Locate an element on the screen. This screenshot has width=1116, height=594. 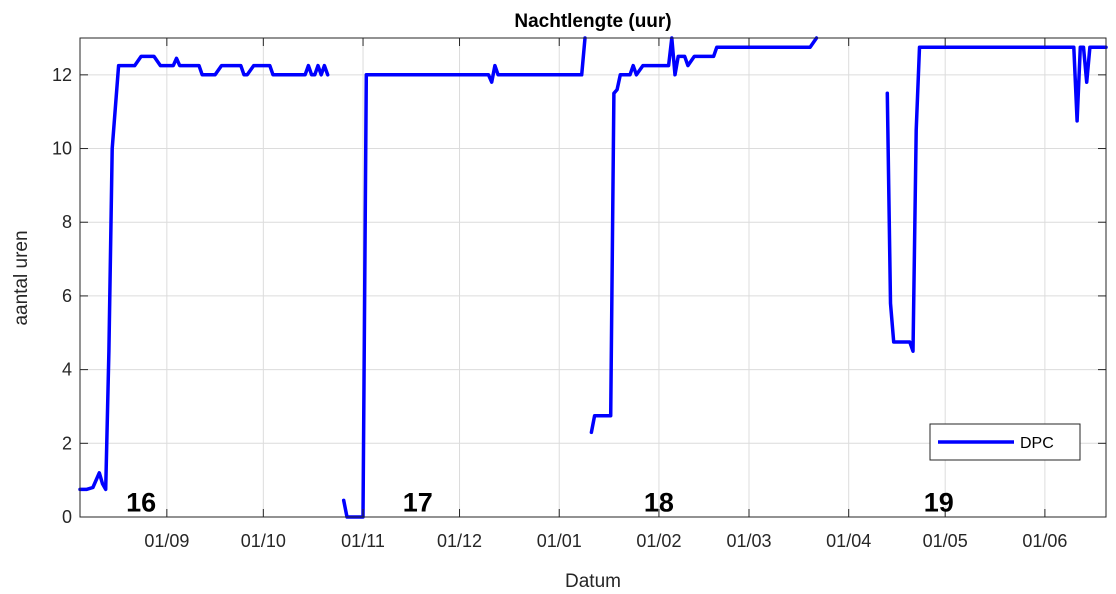
x-tick-label: 01/09 is located at coordinates (166, 541).